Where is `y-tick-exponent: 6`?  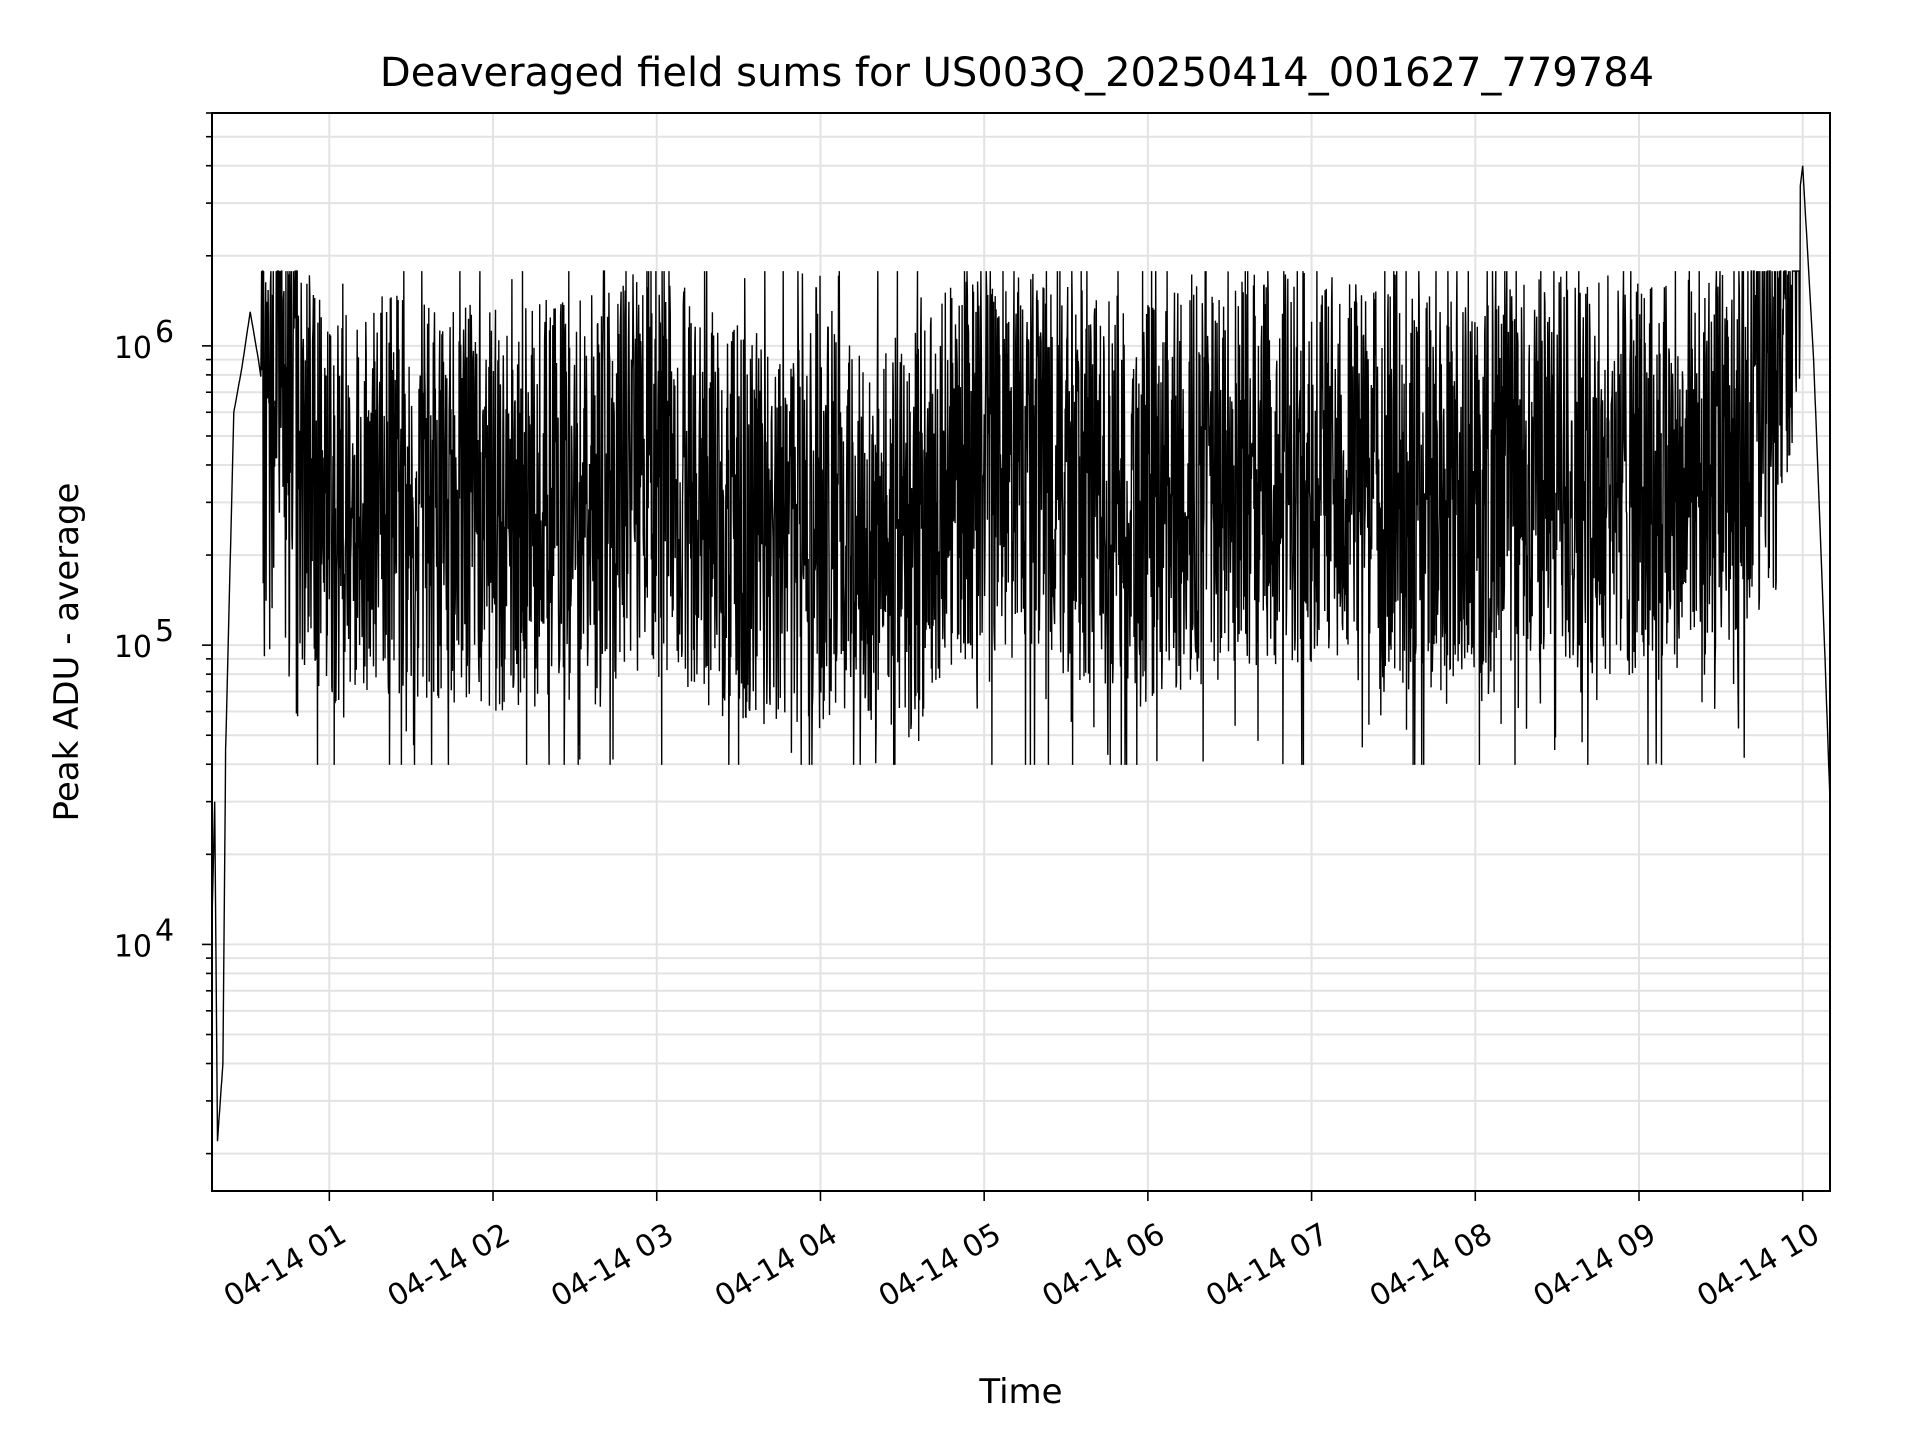 y-tick-exponent: 6 is located at coordinates (164, 332).